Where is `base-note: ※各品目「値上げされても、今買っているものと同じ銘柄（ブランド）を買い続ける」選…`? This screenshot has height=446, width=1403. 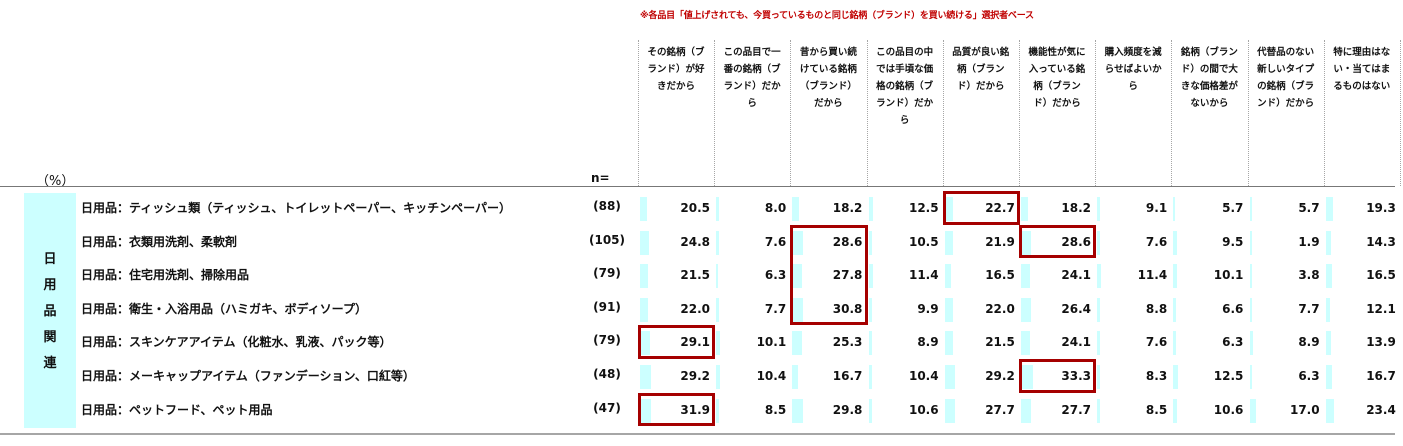
base-note: ※各品目「値上げされても、今買っているものと同じ銘柄（ブランド）を買い続ける」選… is located at coordinates (837, 16).